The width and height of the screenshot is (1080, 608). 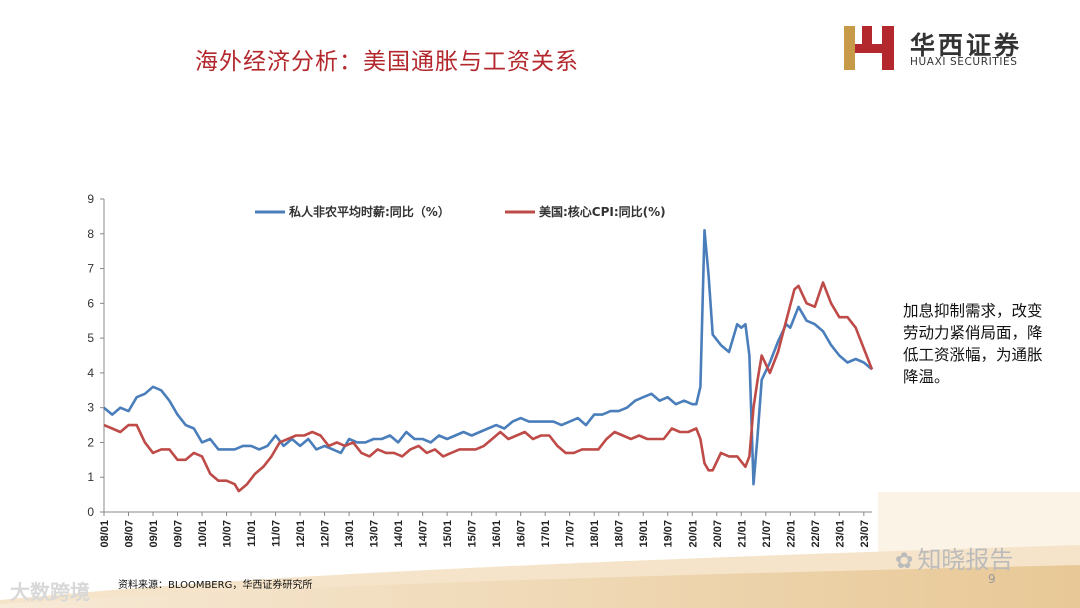 I want to click on x-tick-label: 12/01, so click(x=301, y=534).